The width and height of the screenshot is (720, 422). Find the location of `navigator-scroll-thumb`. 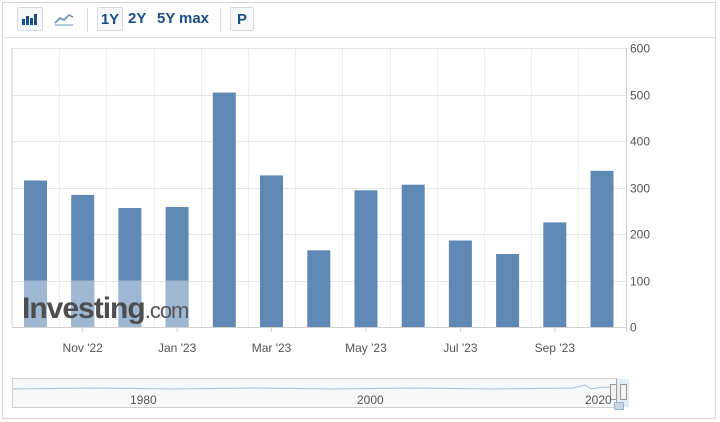

navigator-scroll-thumb is located at coordinates (619, 406).